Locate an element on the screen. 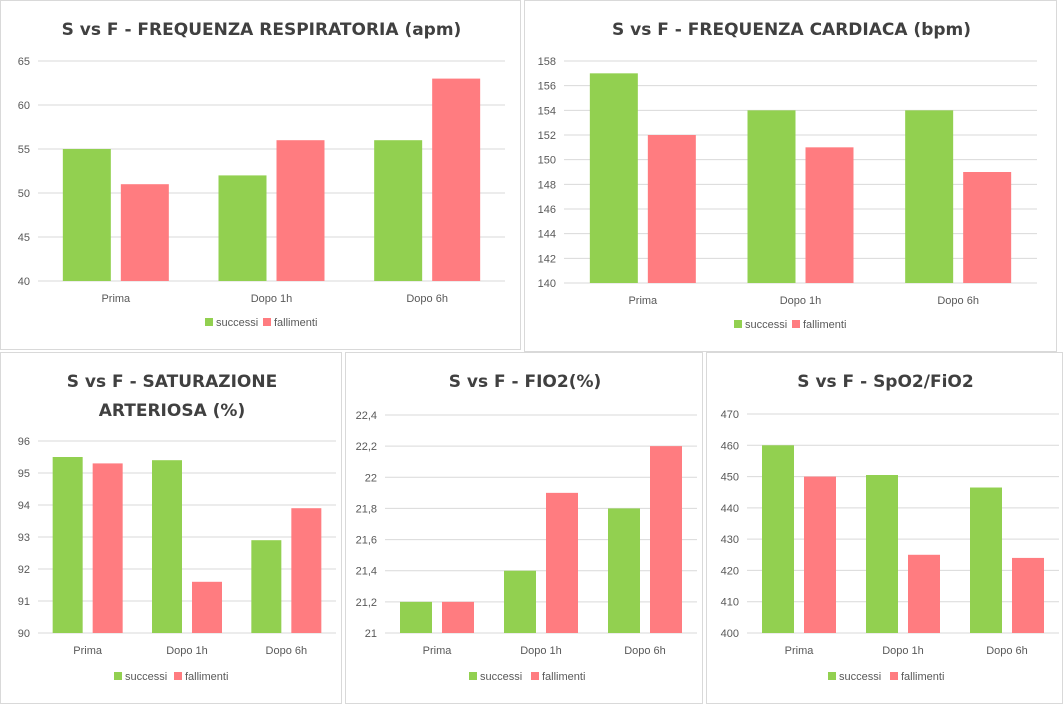 The height and width of the screenshot is (705, 1063). y-tick-label: 94 is located at coordinates (24, 506).